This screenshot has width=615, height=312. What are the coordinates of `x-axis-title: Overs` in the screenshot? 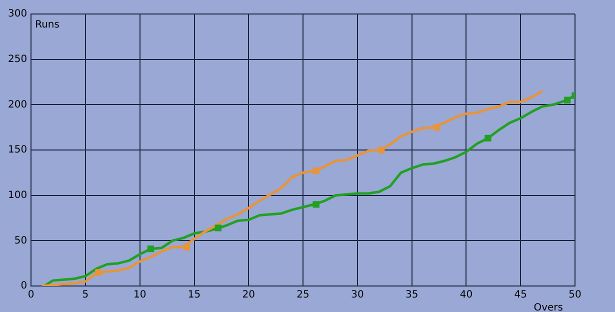 It's located at (548, 307).